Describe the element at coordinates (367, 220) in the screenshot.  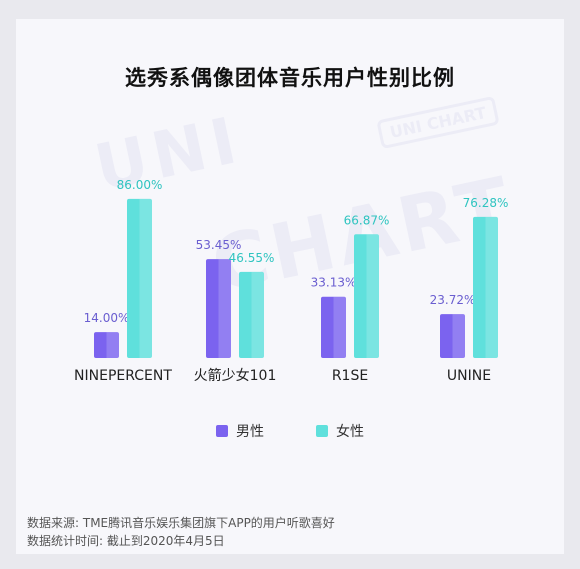
I see `data-label-female: 66.87%` at that location.